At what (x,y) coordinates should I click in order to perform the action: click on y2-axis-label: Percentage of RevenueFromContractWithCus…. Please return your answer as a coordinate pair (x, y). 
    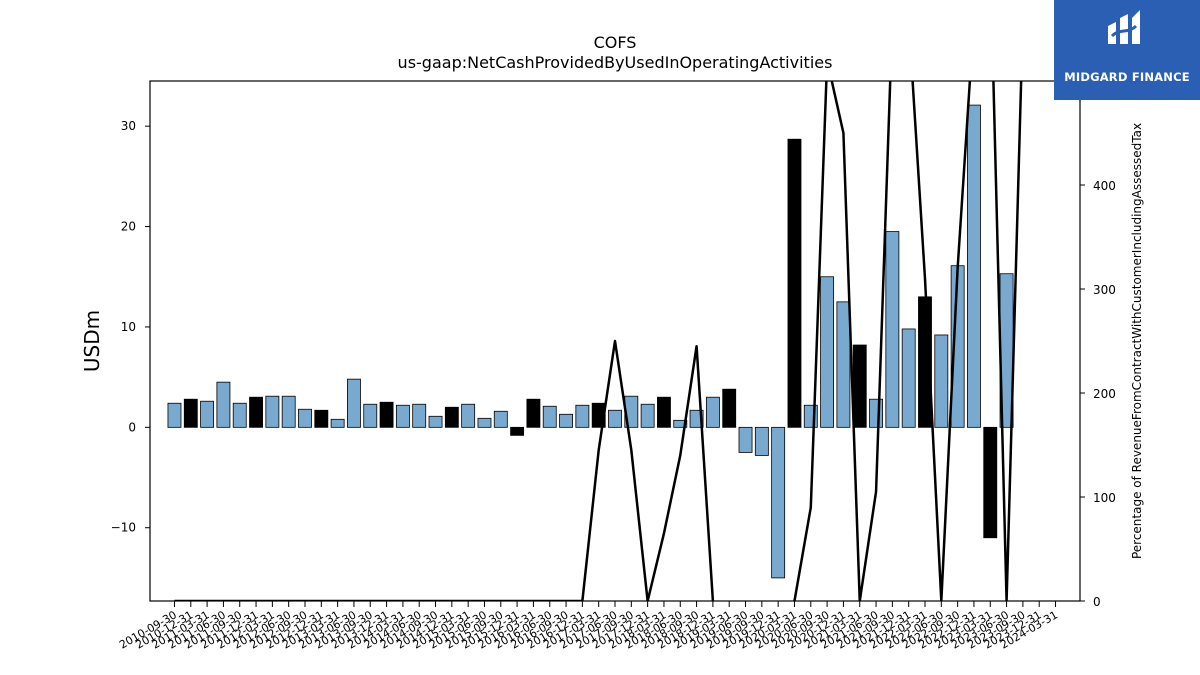
    Looking at the image, I should click on (1137, 341).